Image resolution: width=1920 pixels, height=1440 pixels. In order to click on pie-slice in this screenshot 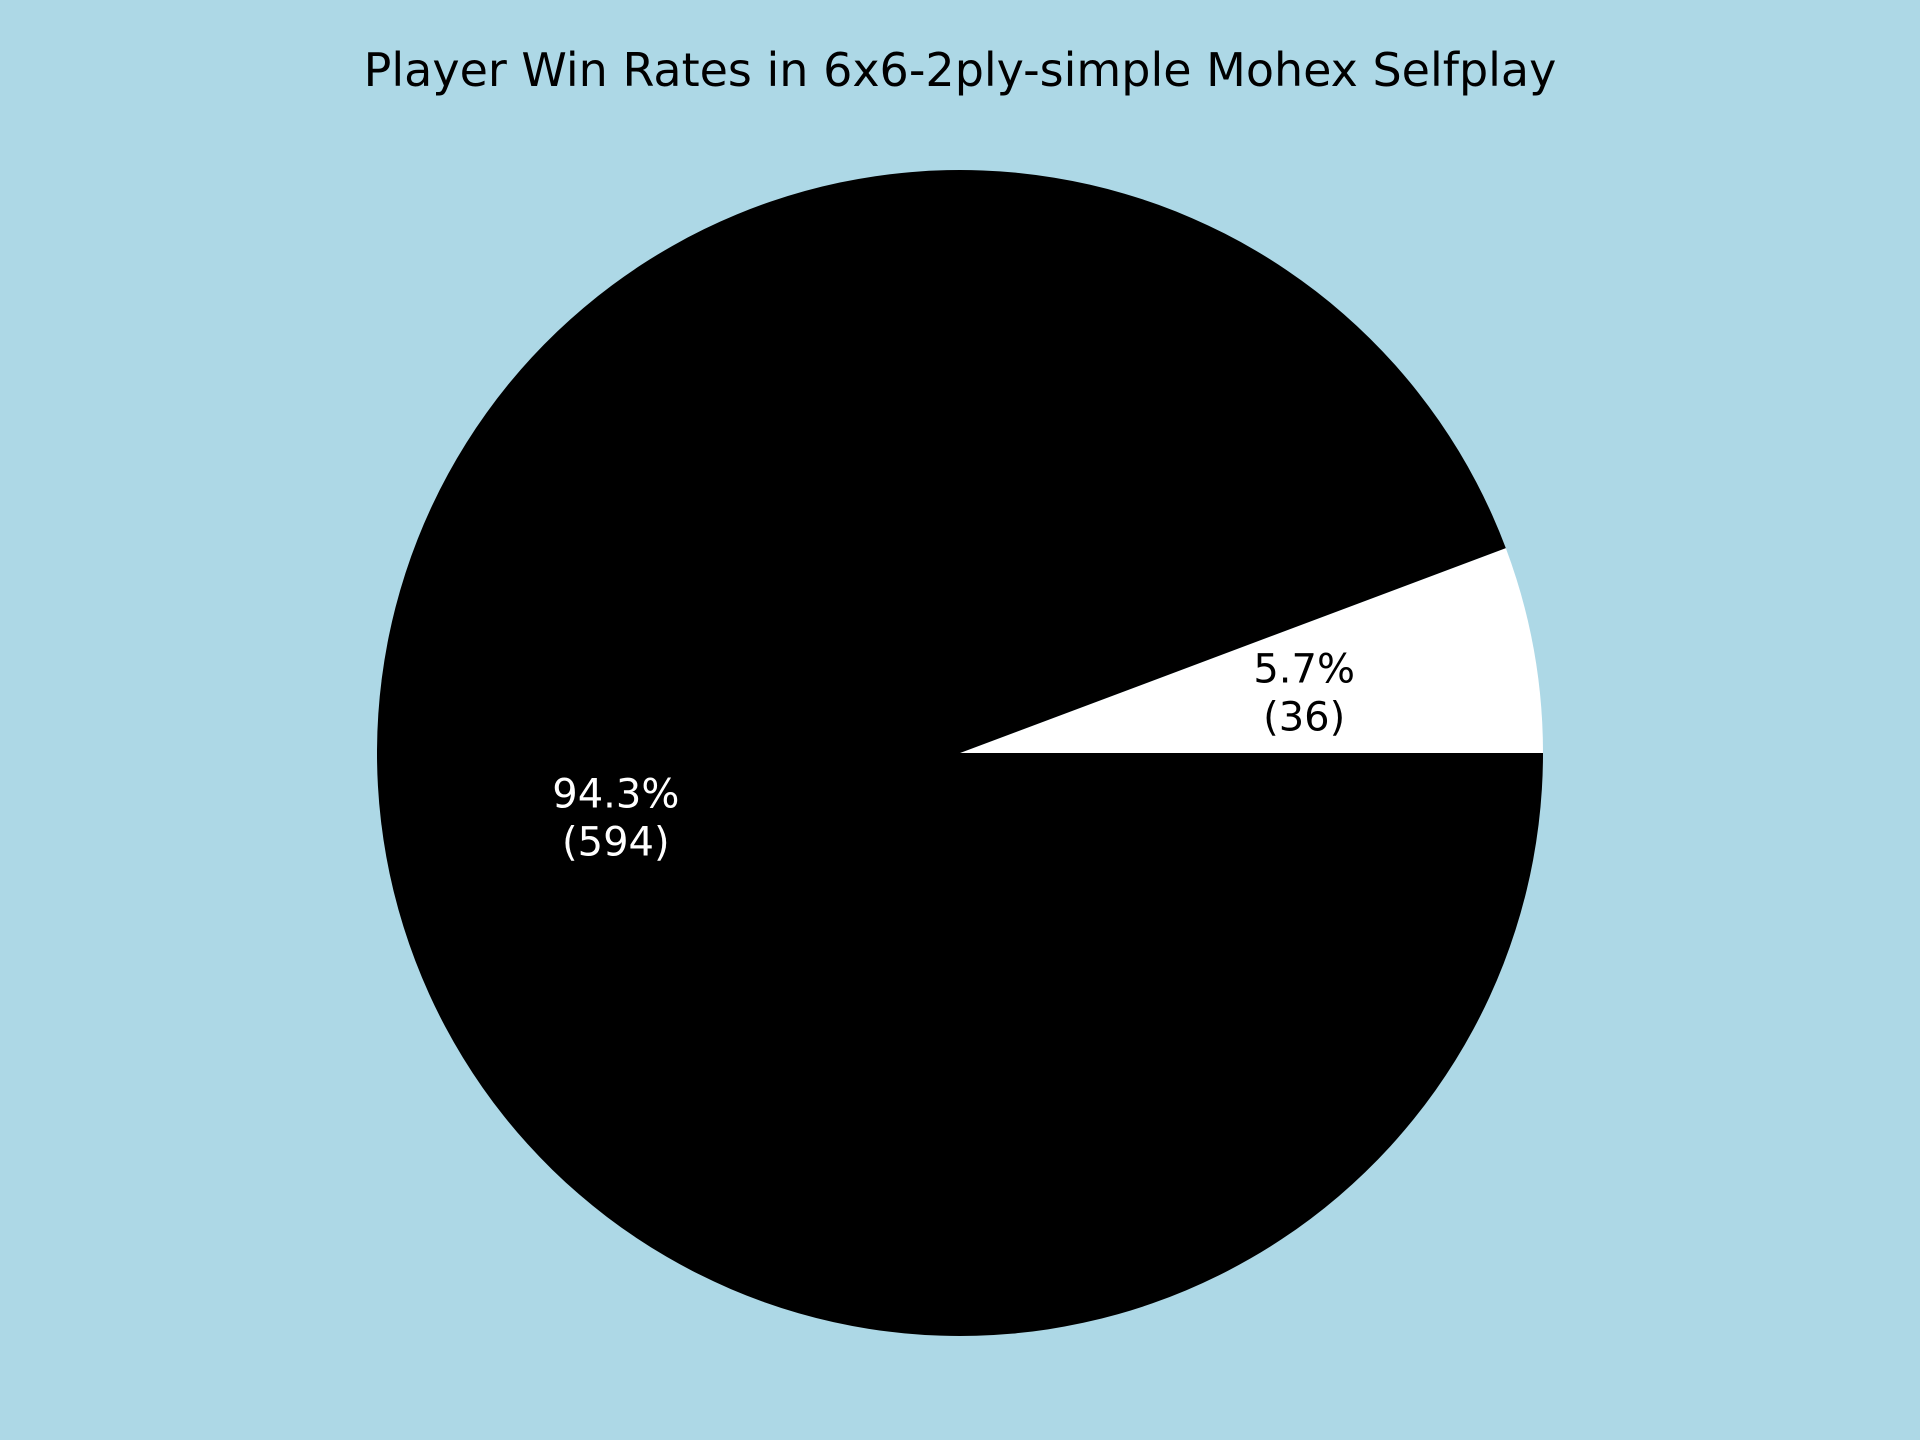, I will do `click(1251, 650)`.